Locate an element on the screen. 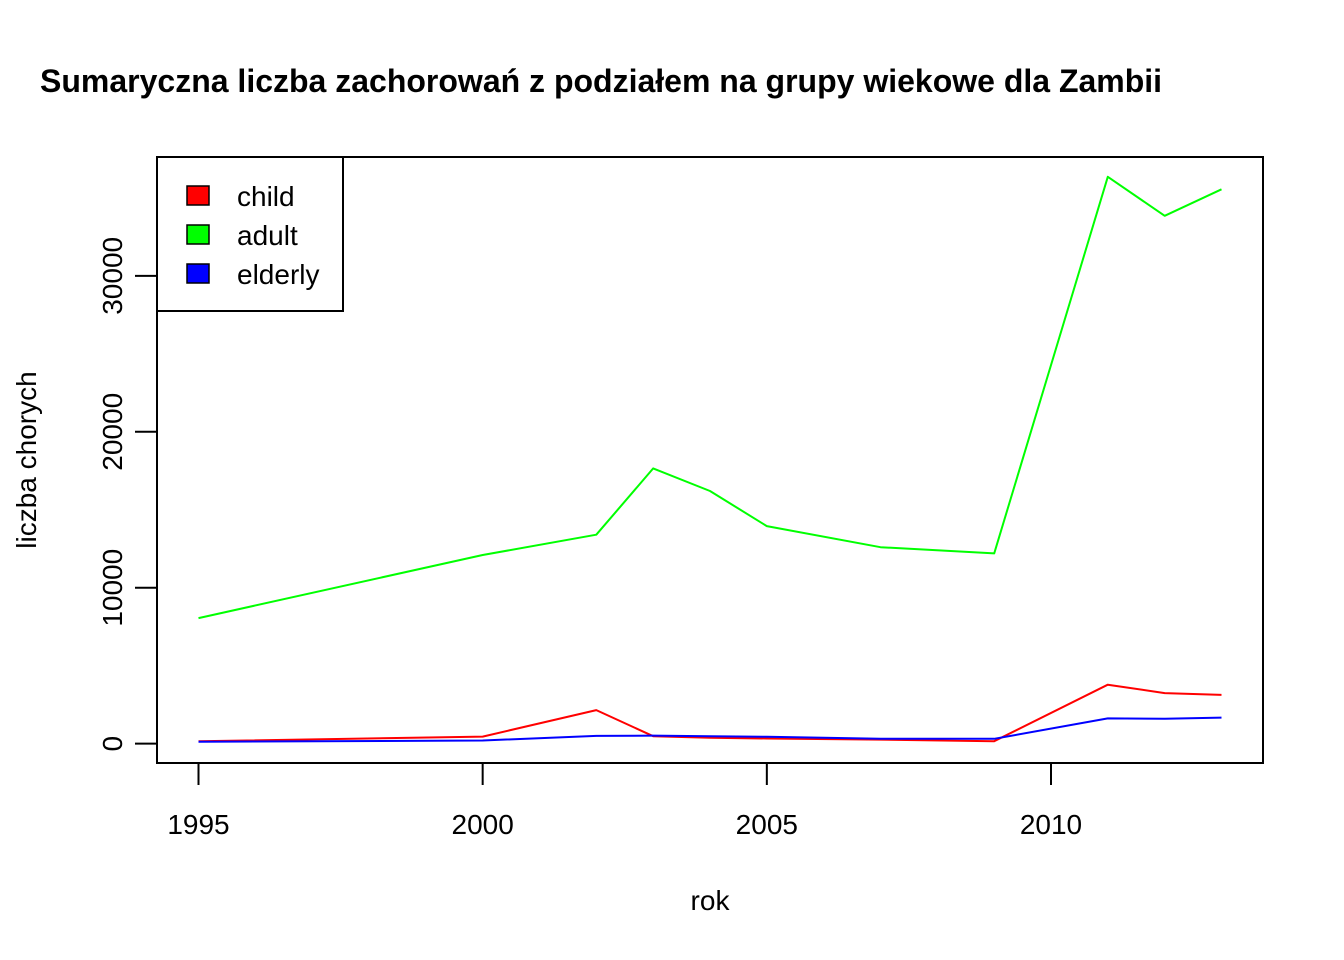 The height and width of the screenshot is (960, 1344). y-tick-label: 20000 is located at coordinates (112, 432).